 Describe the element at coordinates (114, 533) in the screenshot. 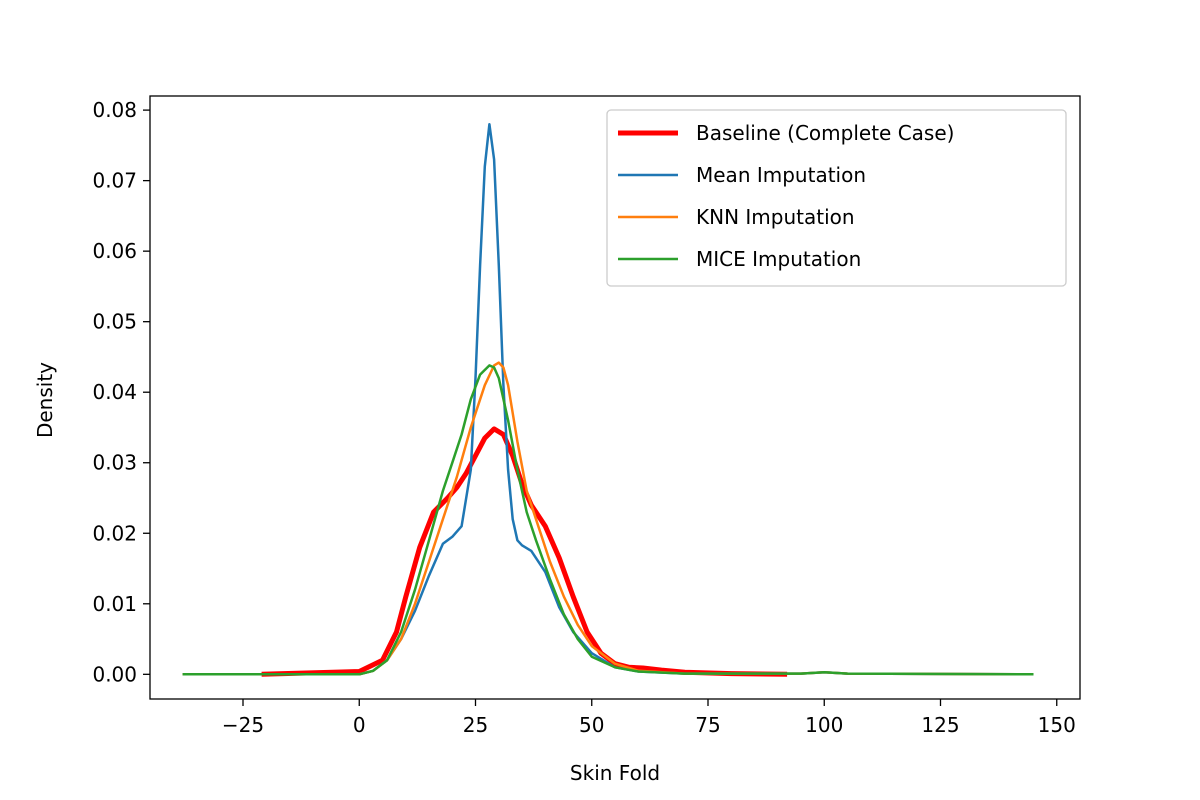

I see `y-tick-label: 0.02` at that location.